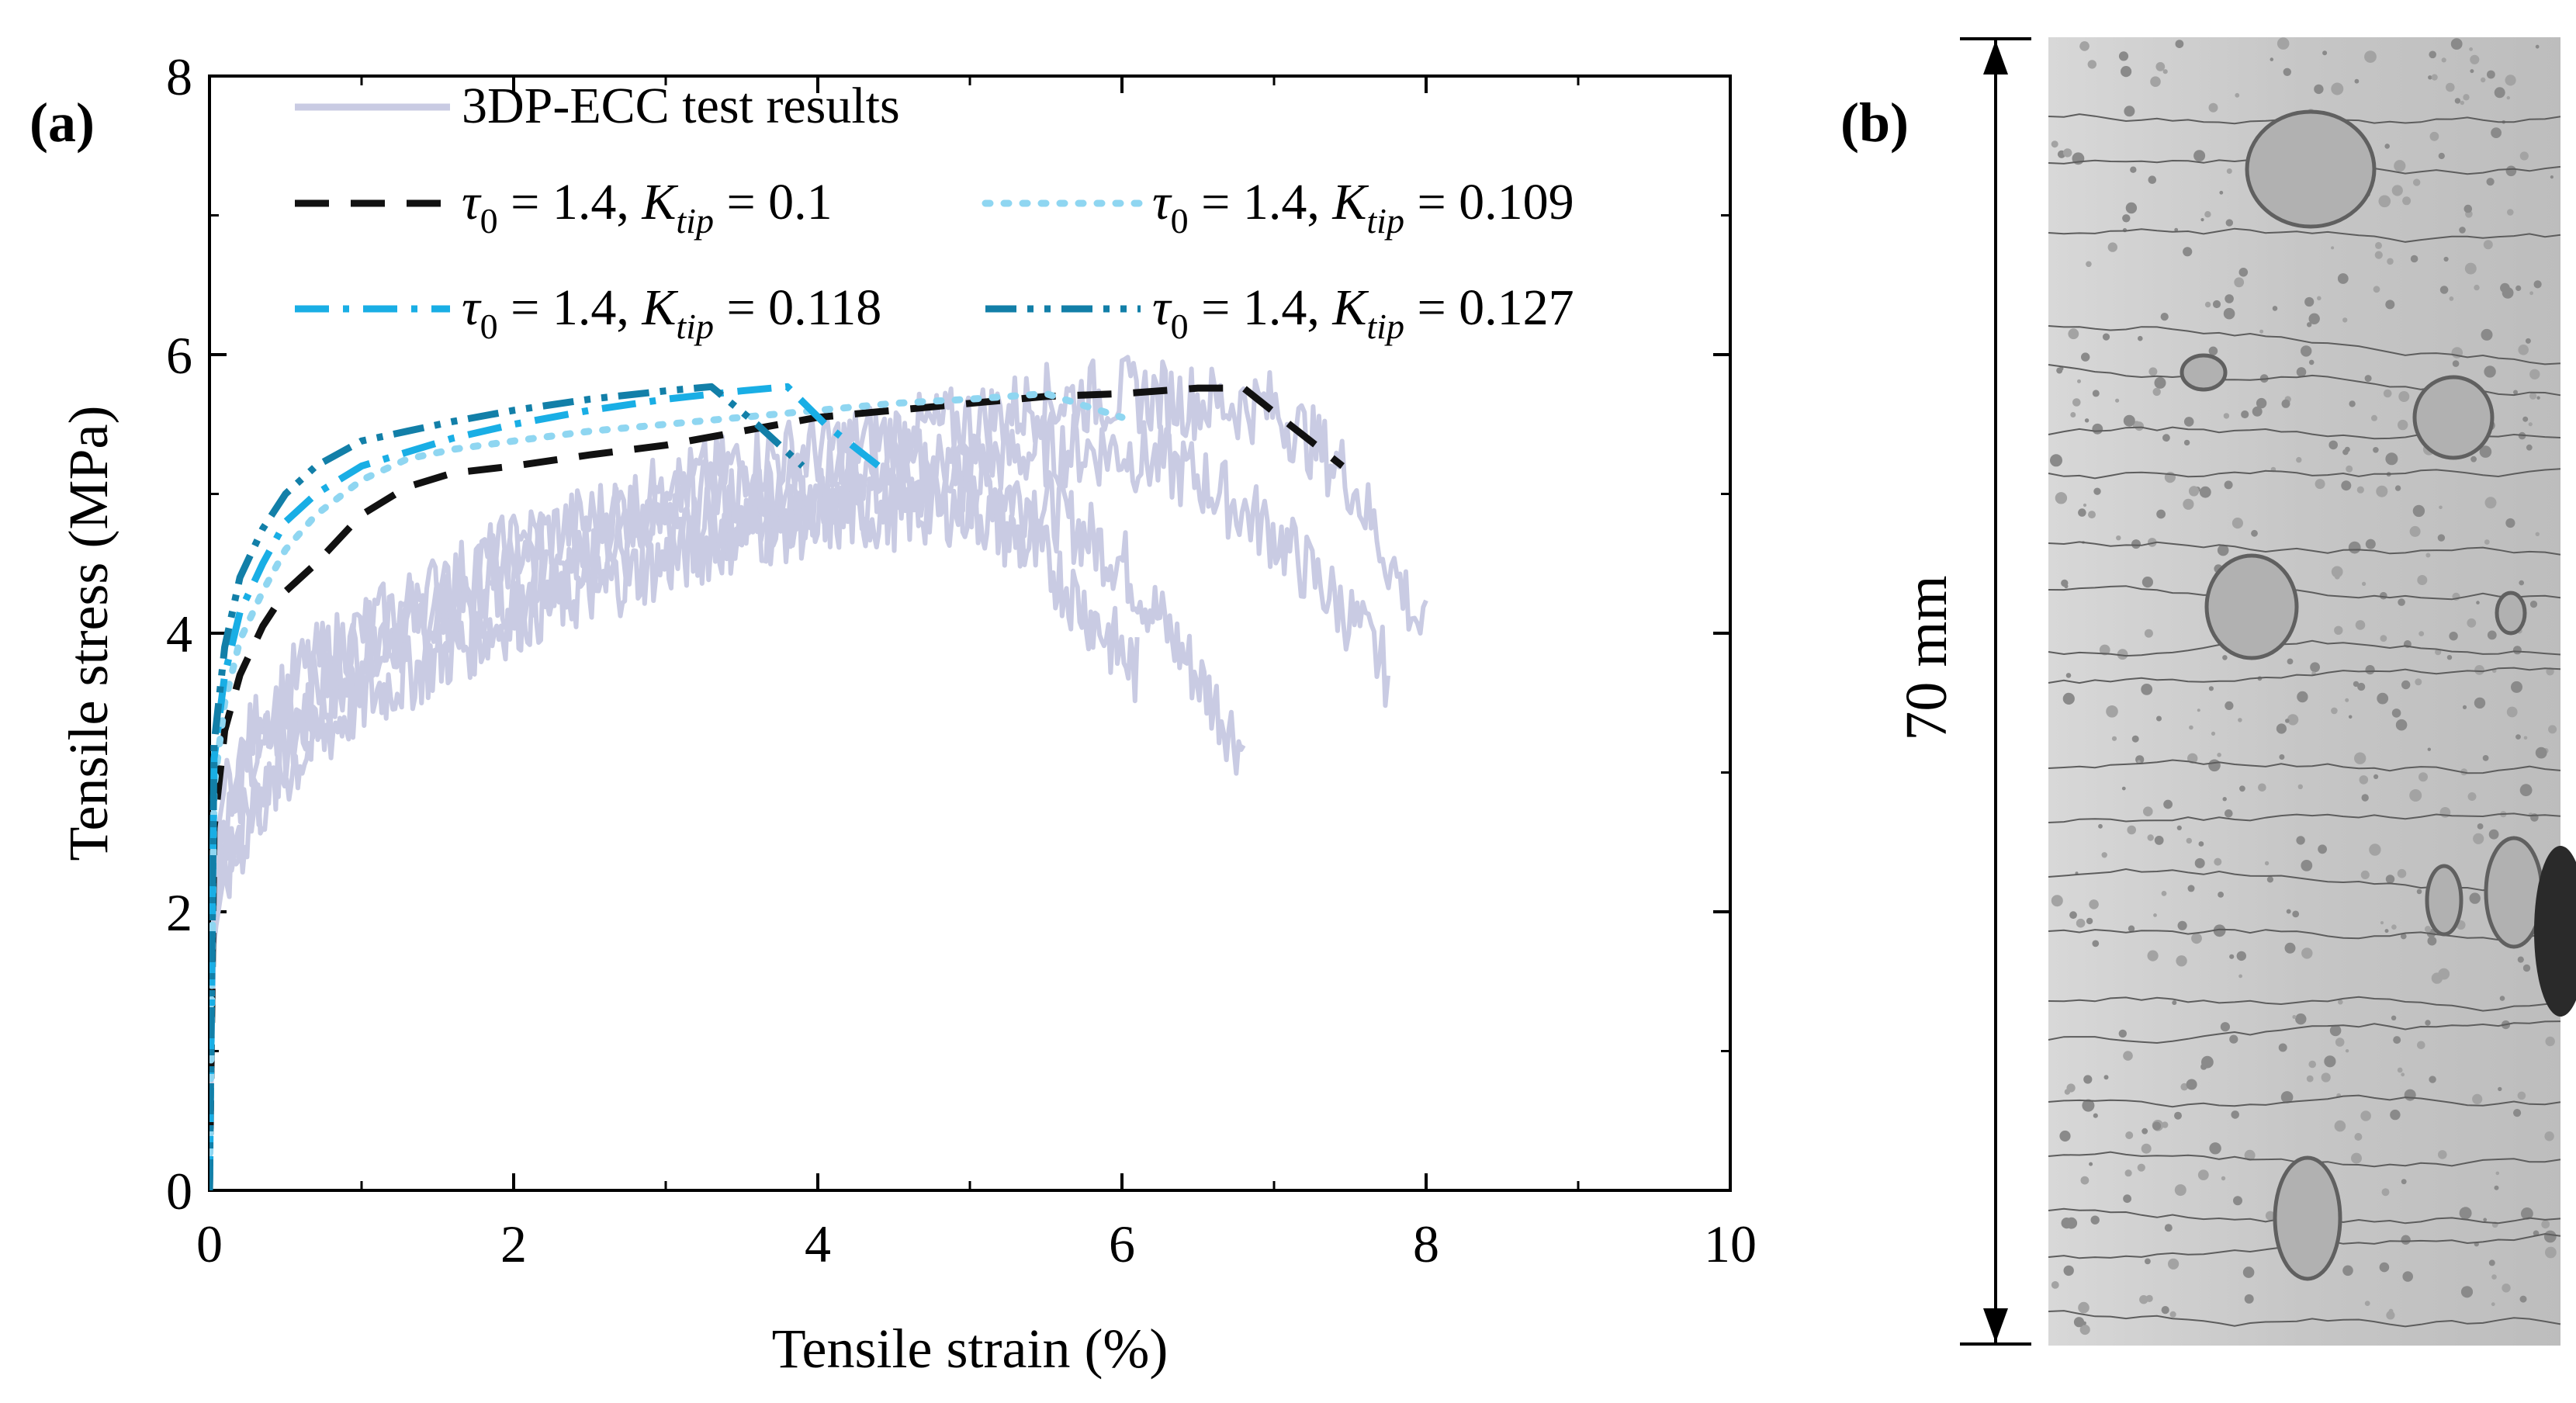 The width and height of the screenshot is (2576, 1403). What do you see at coordinates (179, 634) in the screenshot?
I see `y-tick-labels: 0 2 4 6 8` at bounding box center [179, 634].